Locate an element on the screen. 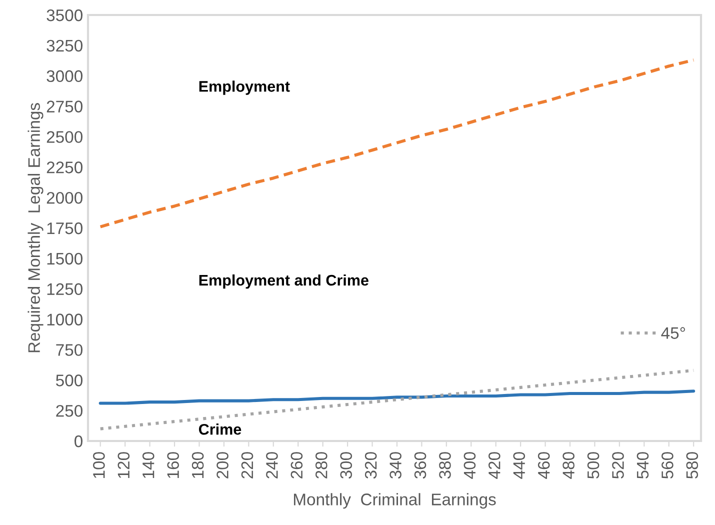 The height and width of the screenshot is (525, 715). x-tick-label: 160 is located at coordinates (173, 465).